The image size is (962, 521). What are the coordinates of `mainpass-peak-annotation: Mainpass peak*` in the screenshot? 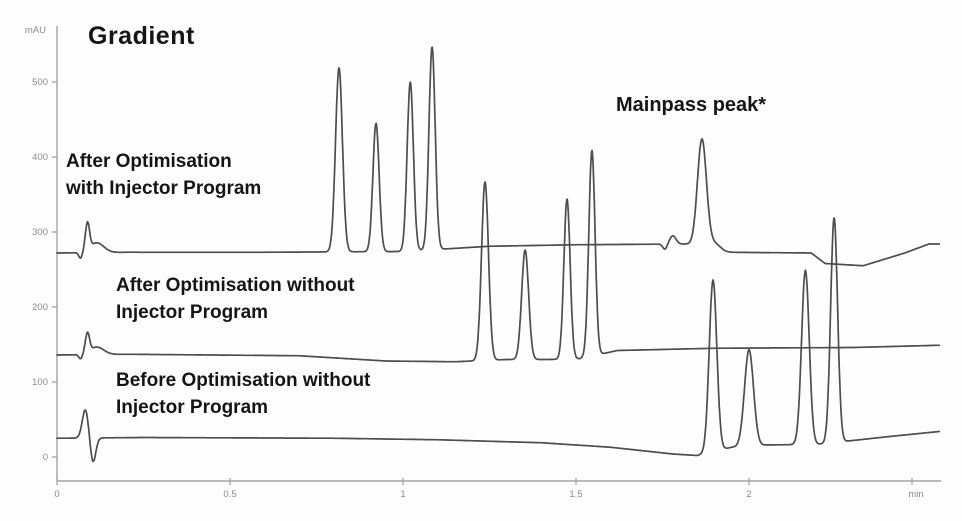 It's located at (691, 105).